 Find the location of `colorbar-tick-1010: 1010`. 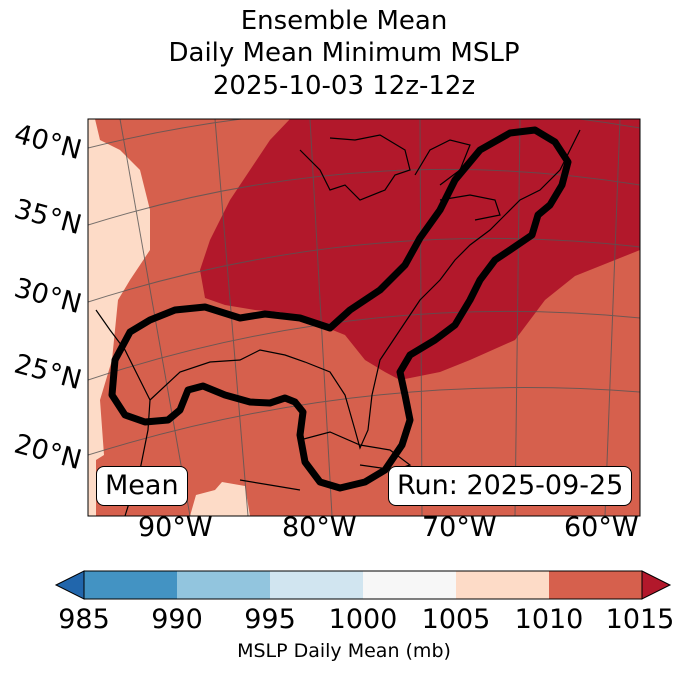

colorbar-tick-1010: 1010 is located at coordinates (549, 619).